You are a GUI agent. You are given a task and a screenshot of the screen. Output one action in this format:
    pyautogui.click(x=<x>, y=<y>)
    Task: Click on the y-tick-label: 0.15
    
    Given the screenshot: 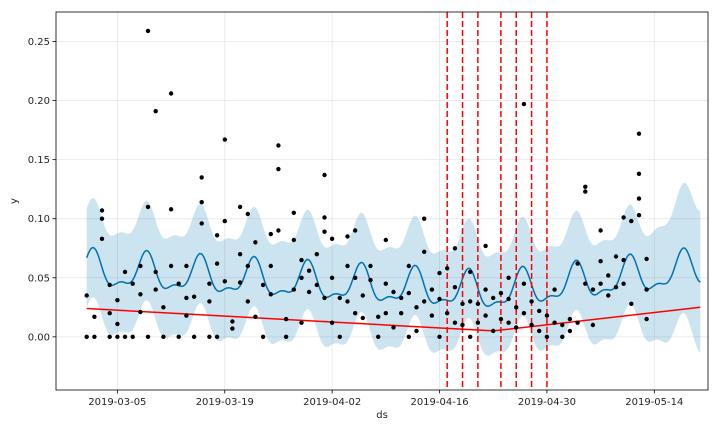 What is the action you would take?
    pyautogui.click(x=39, y=160)
    